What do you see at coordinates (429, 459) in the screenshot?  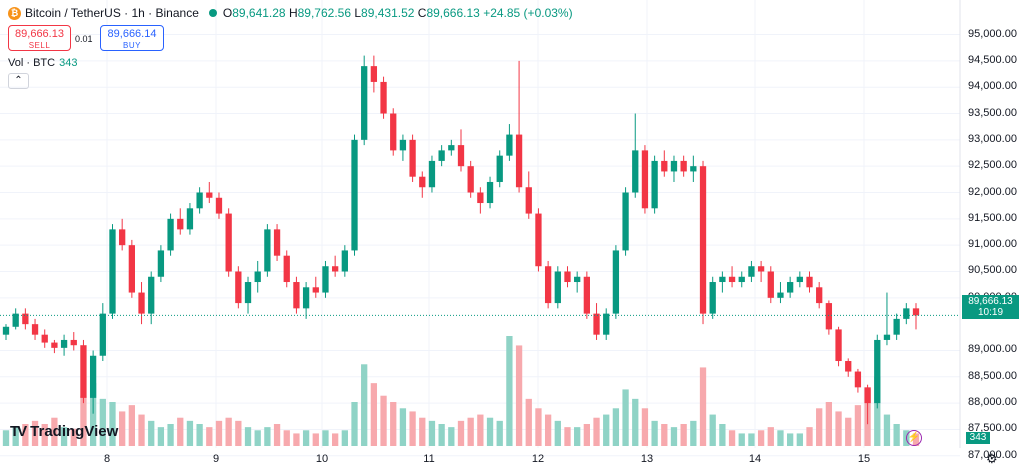 I see `time-tick-label: 11` at bounding box center [429, 459].